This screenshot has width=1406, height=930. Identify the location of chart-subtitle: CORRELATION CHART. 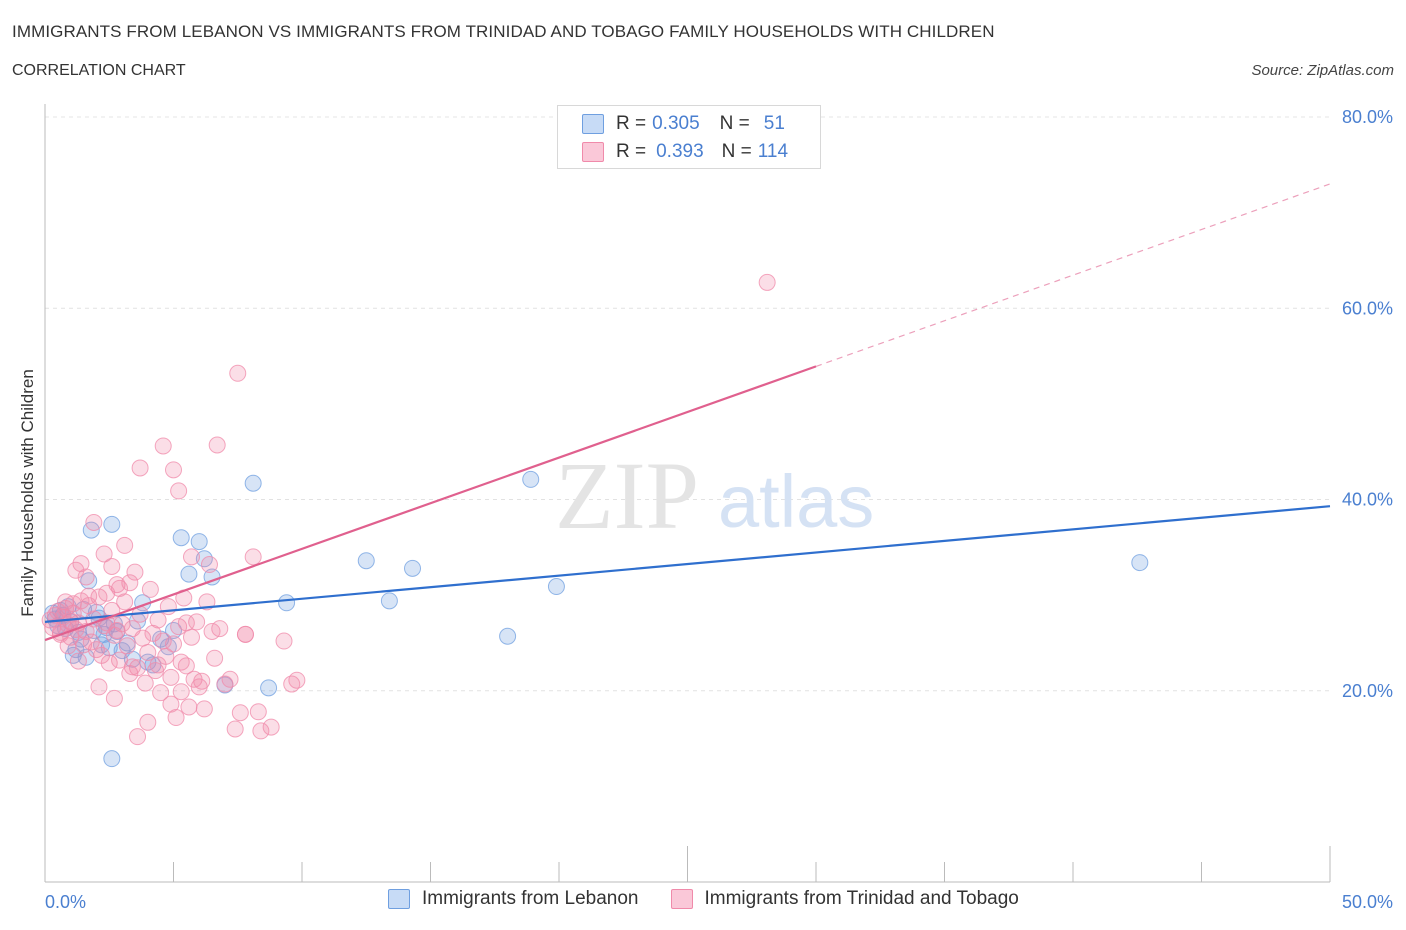
(99, 70).